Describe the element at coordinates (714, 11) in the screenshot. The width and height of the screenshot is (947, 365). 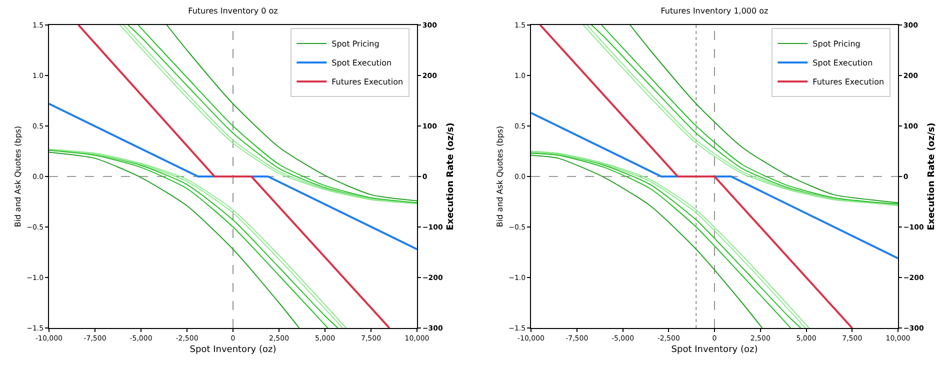
I see `chart-title: Futures Inventory 1,000 oz` at that location.